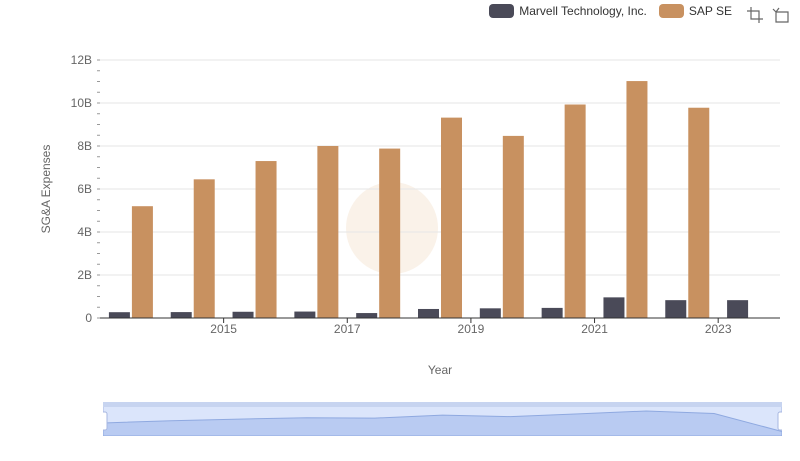 The width and height of the screenshot is (800, 461). I want to click on x-tick-label: 2019, so click(471, 329).